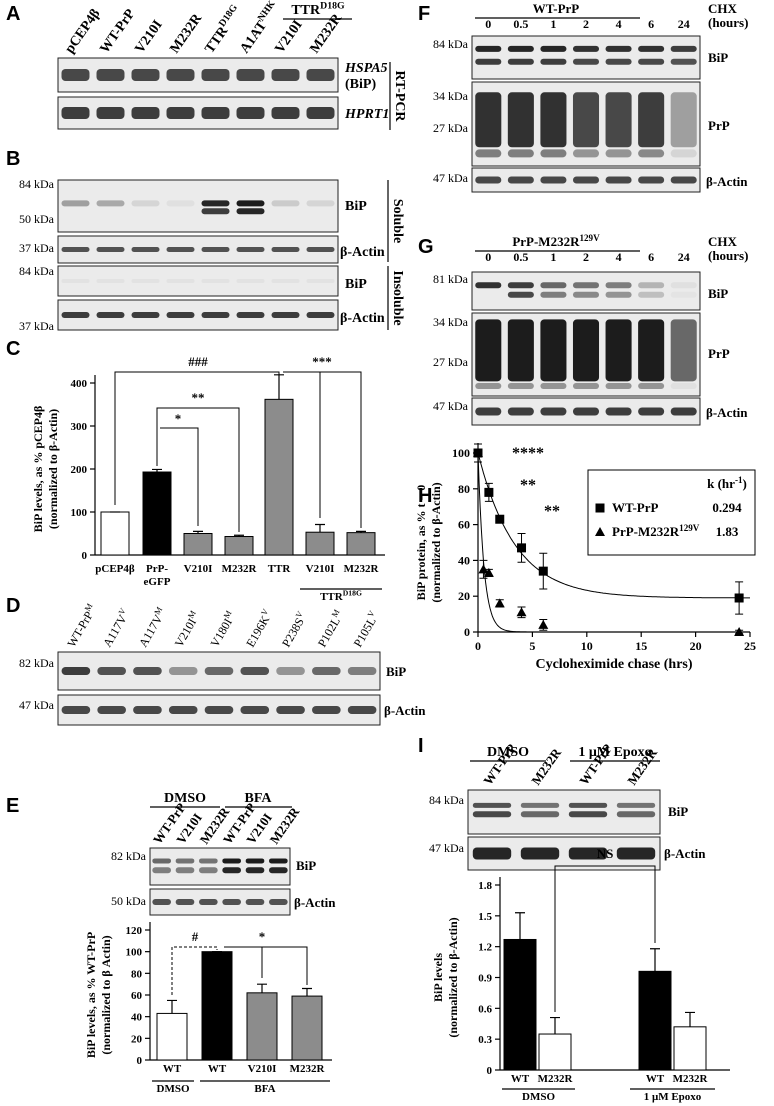 This screenshot has width=774, height=1106. I want to click on y-axis-label: (normalized to β-Actin), so click(453, 977).